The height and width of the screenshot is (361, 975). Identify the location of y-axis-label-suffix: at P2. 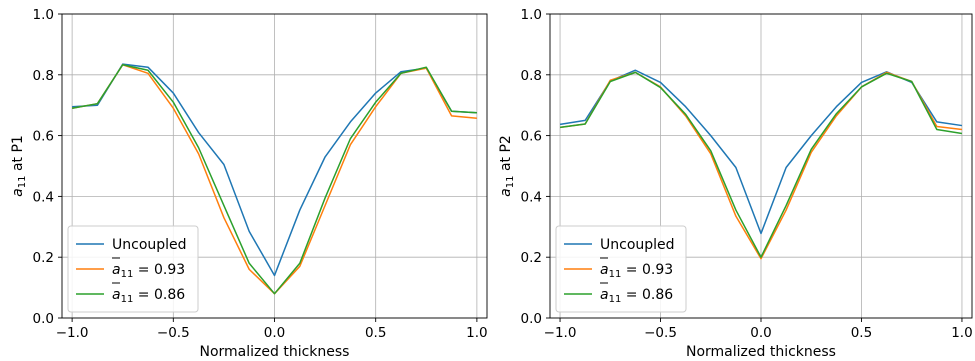
(506, 155).